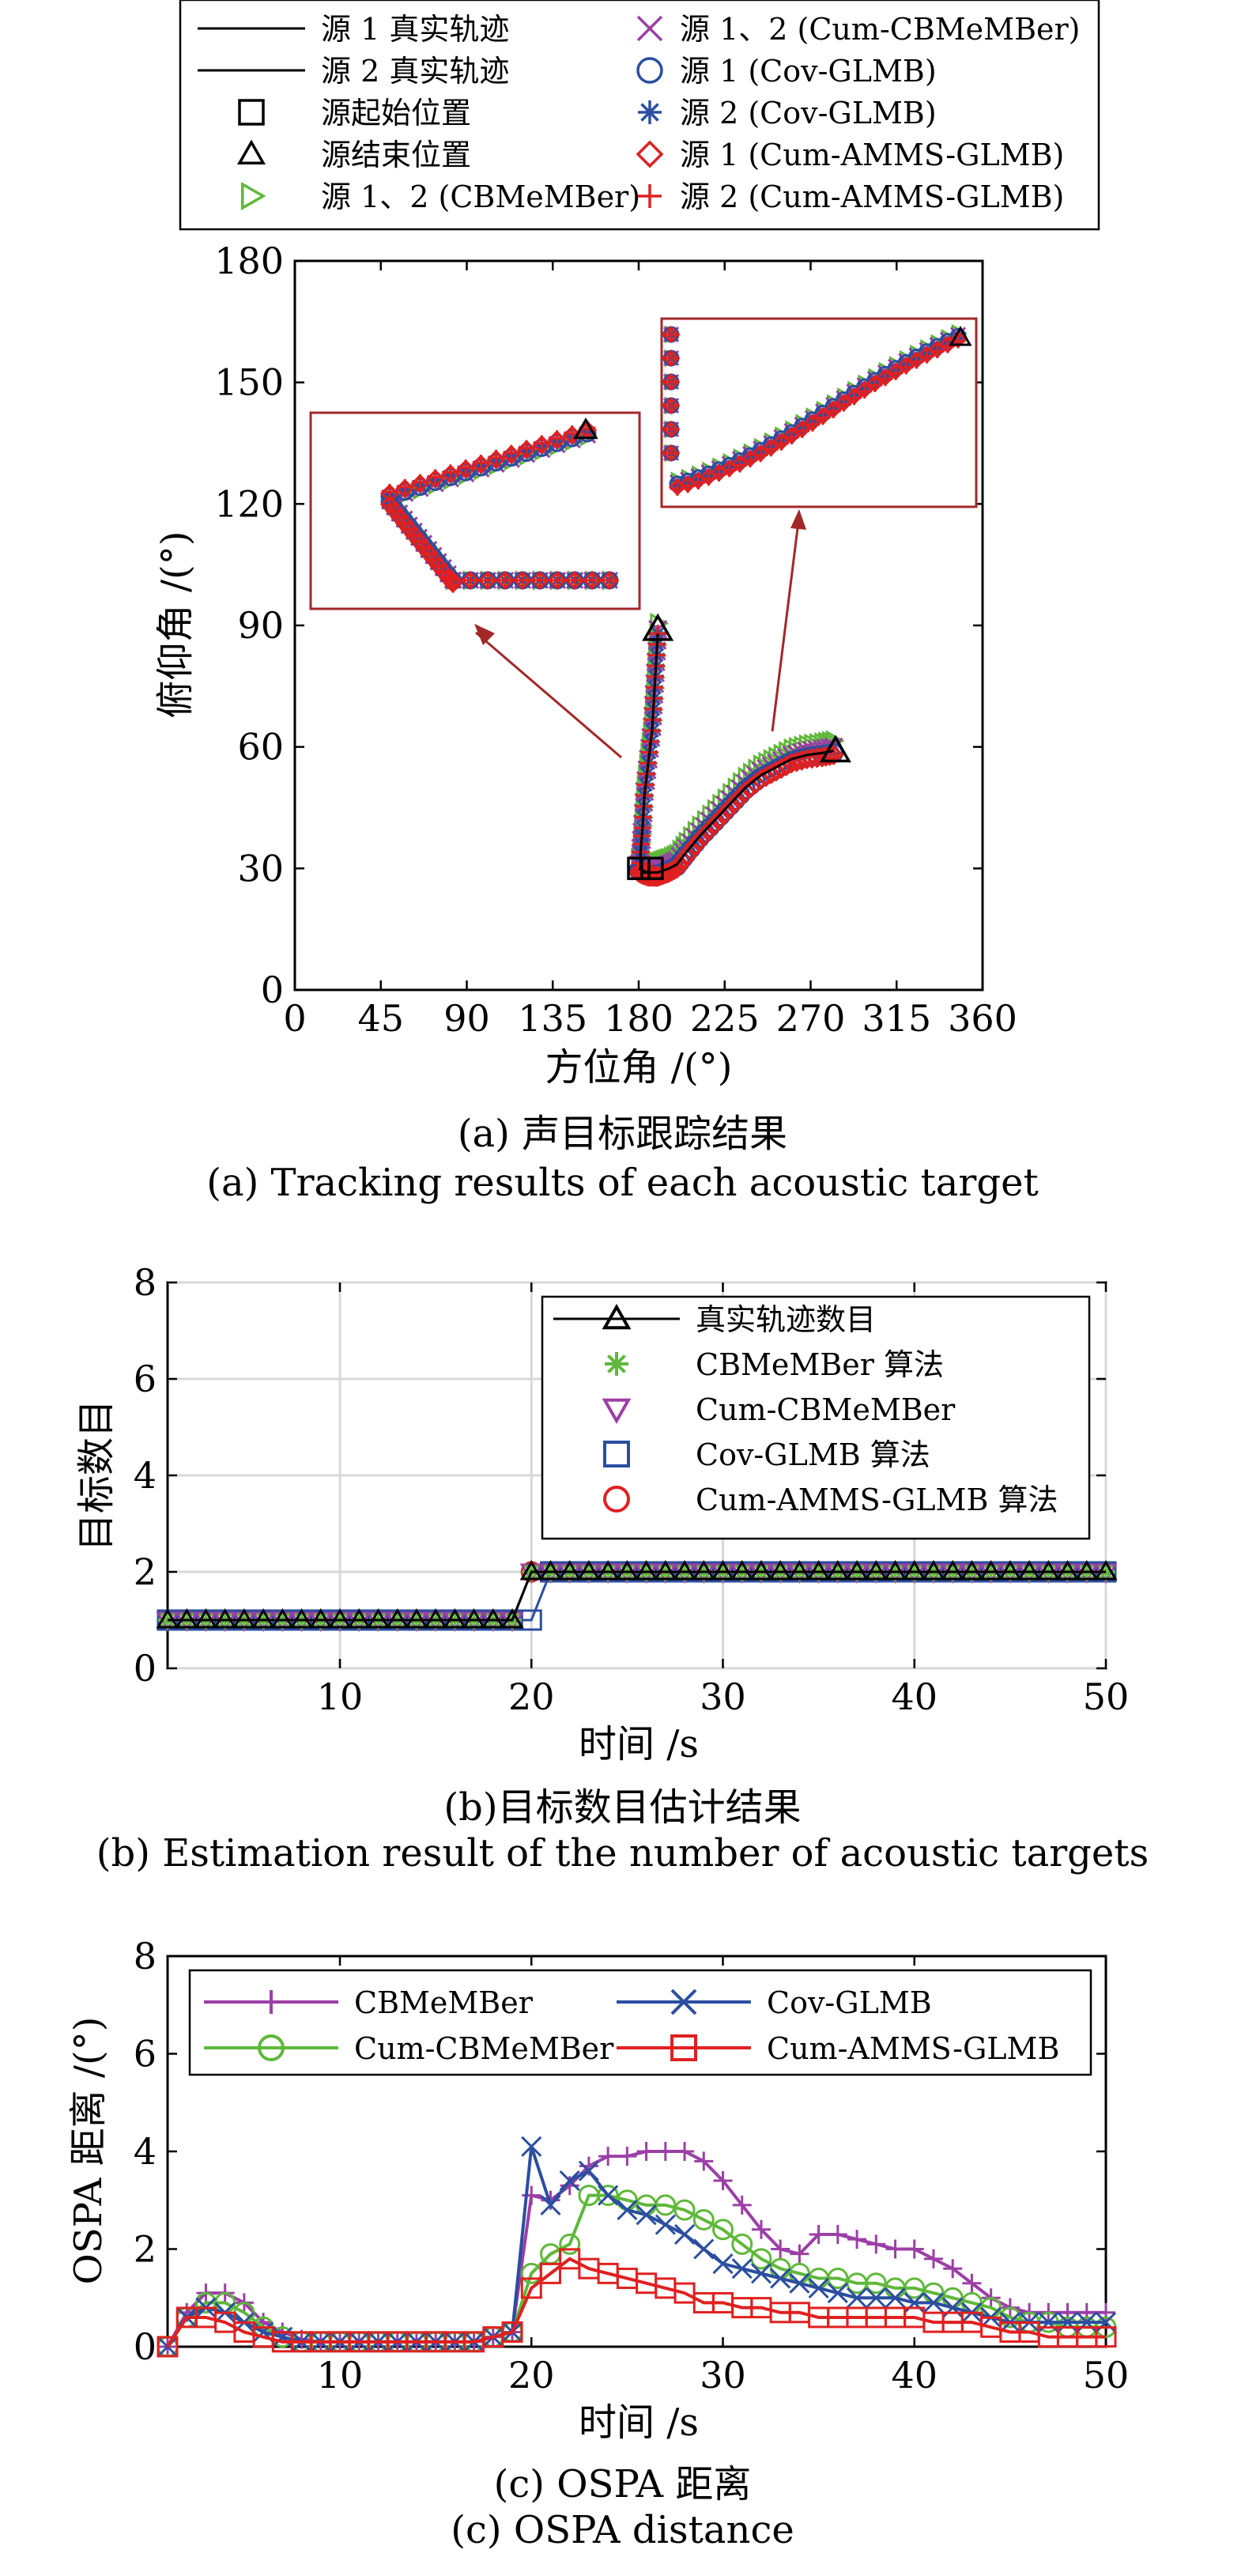 The image size is (1245, 2576). Describe the element at coordinates (145, 1572) in the screenshot. I see `y-tick-label: 2` at that location.